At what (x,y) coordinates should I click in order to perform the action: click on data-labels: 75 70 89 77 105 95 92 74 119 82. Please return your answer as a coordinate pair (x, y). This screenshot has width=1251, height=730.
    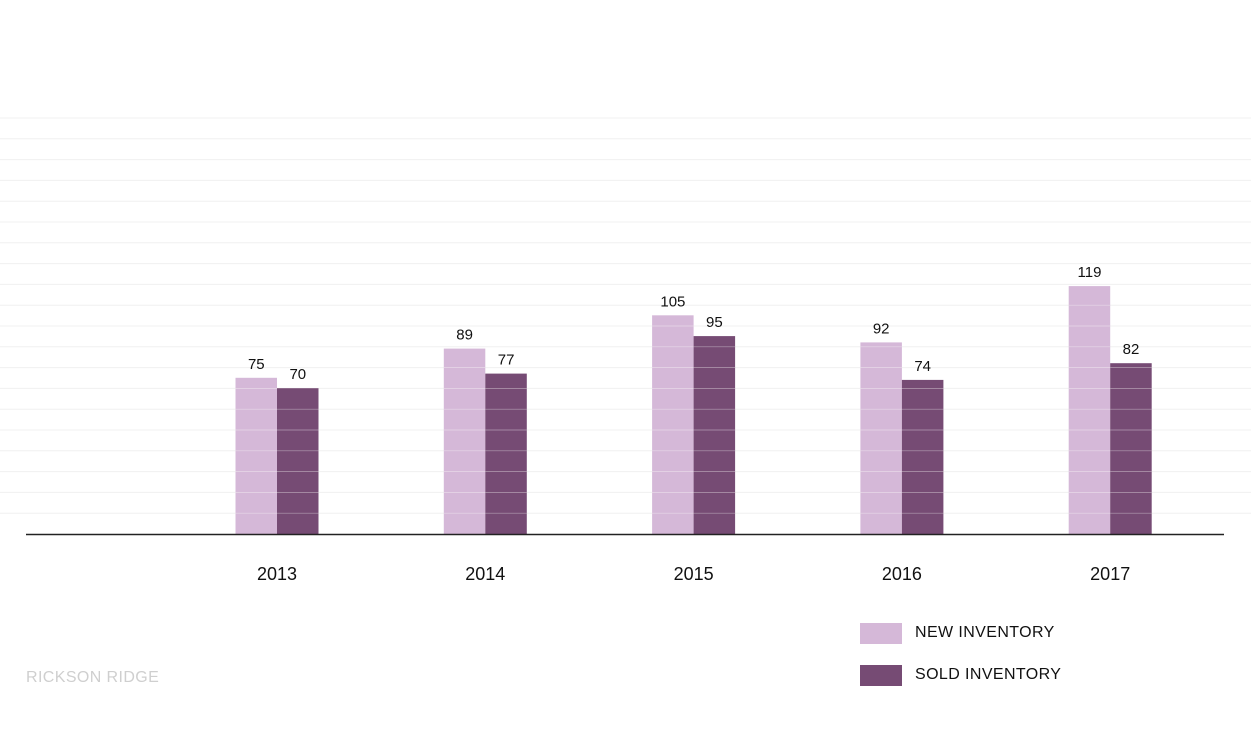
    Looking at the image, I should click on (693, 323).